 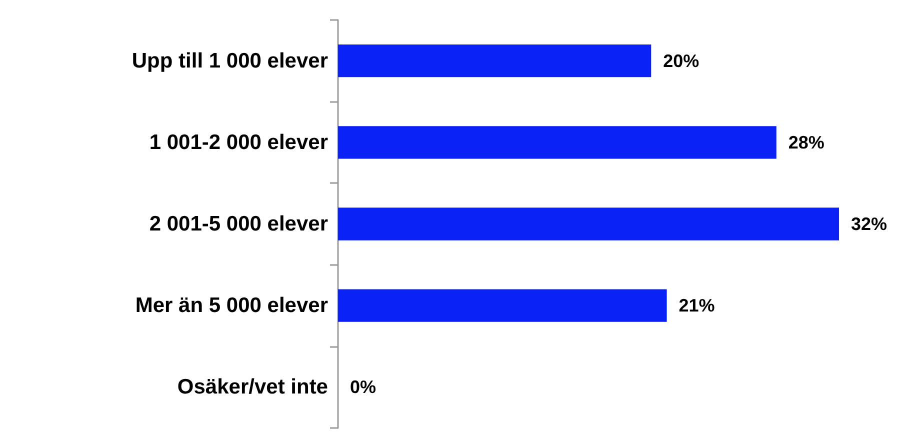 I want to click on y-tick-label: Osäker/vet inte, so click(x=252, y=387).